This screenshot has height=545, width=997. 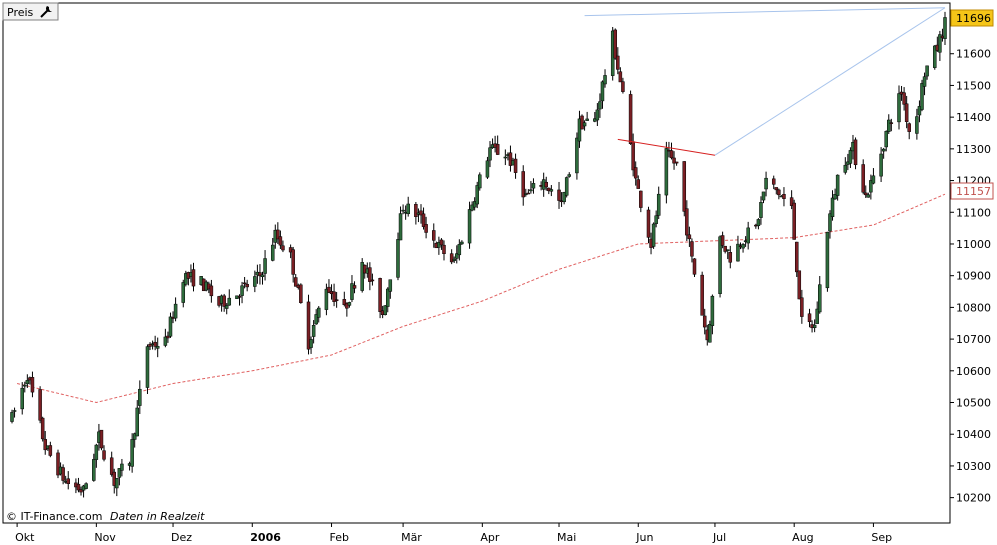 What do you see at coordinates (973, 466) in the screenshot?
I see `y-tick-label: 10300` at bounding box center [973, 466].